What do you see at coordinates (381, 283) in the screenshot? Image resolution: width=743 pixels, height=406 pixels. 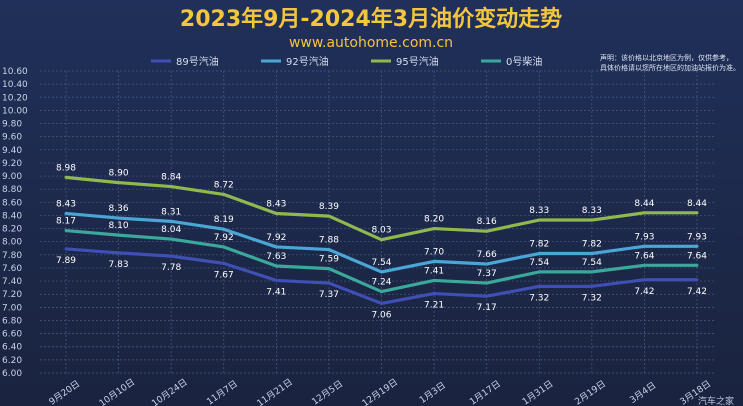 I see `data-label: 7.24` at bounding box center [381, 283].